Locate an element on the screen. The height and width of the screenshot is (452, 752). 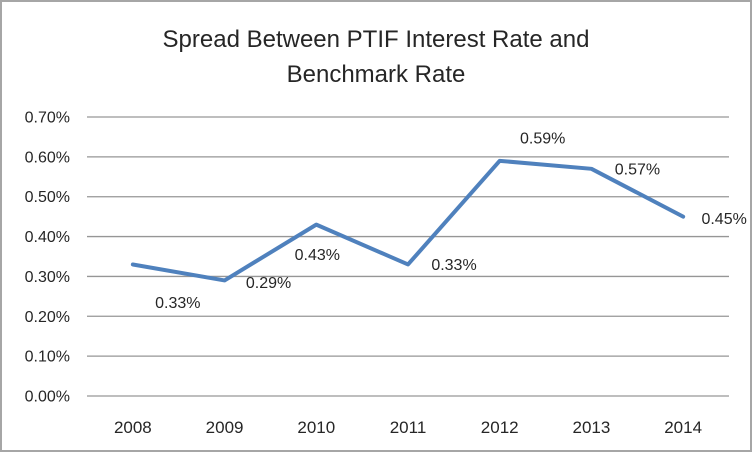
y-axis-tick-label: 0.40% is located at coordinates (47, 237).